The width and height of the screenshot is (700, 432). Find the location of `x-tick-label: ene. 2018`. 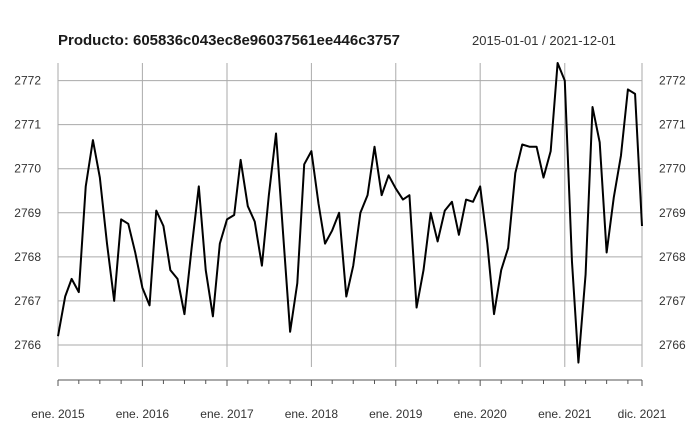

x-tick-label: ene. 2018 is located at coordinates (312, 414).